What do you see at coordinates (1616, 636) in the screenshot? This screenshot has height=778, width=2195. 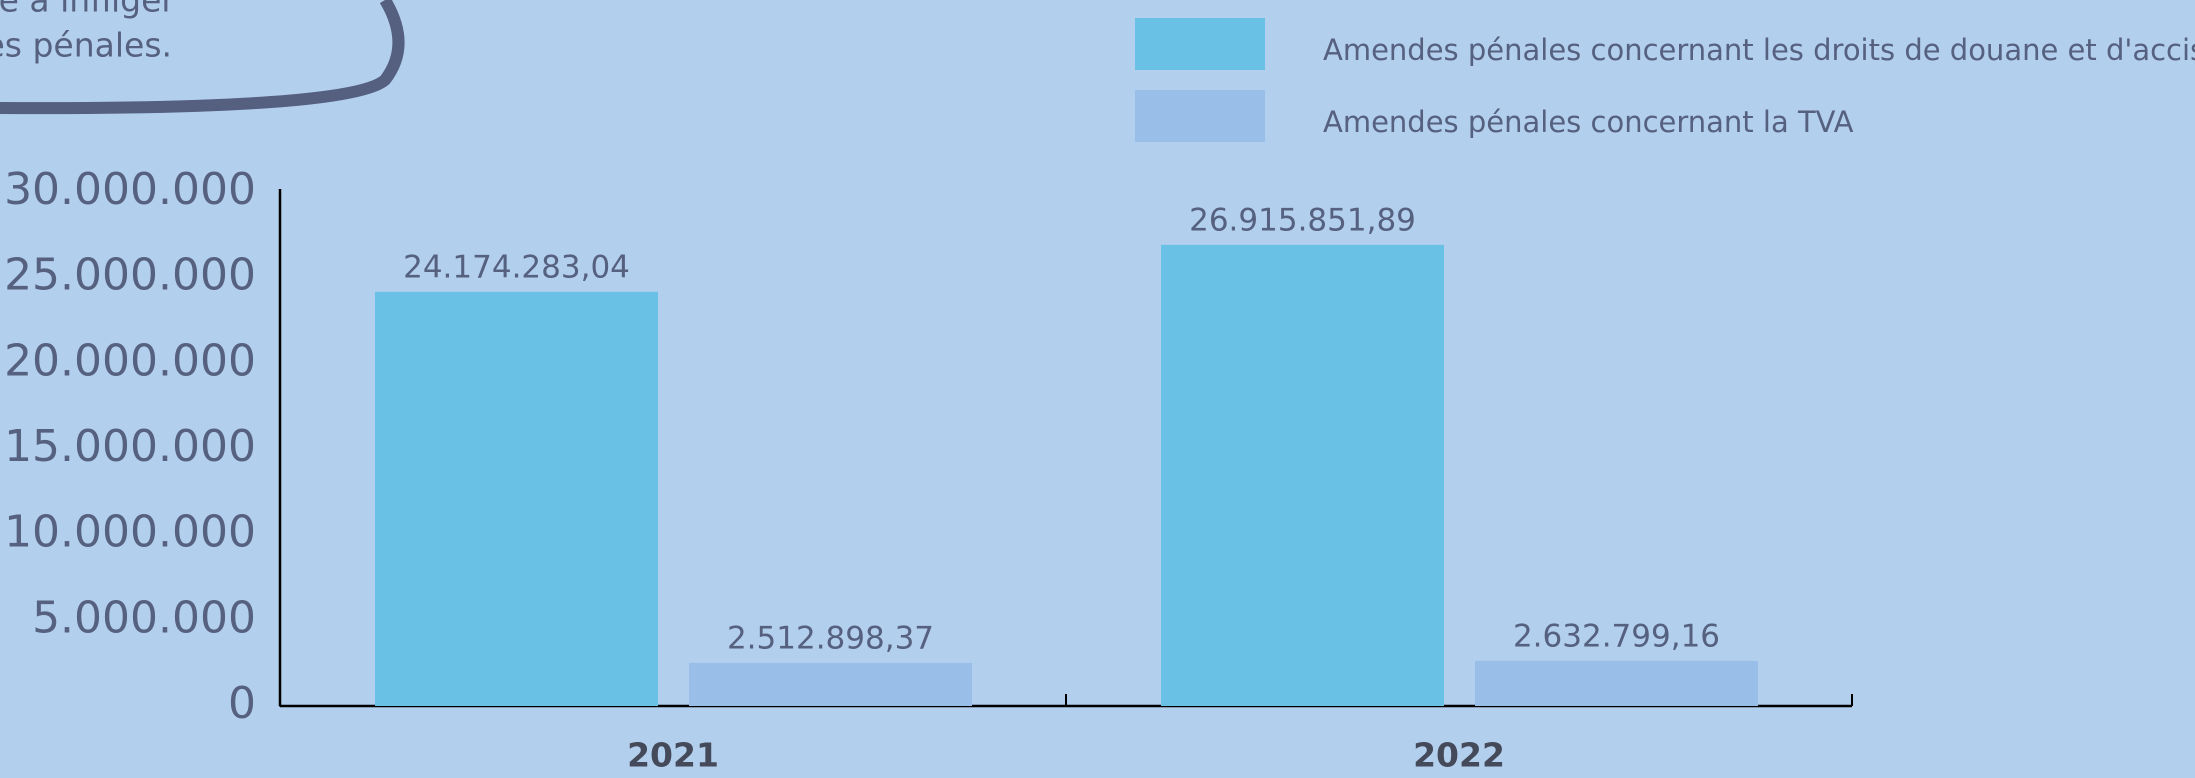 I see `data-label: 2.632.799,16` at bounding box center [1616, 636].